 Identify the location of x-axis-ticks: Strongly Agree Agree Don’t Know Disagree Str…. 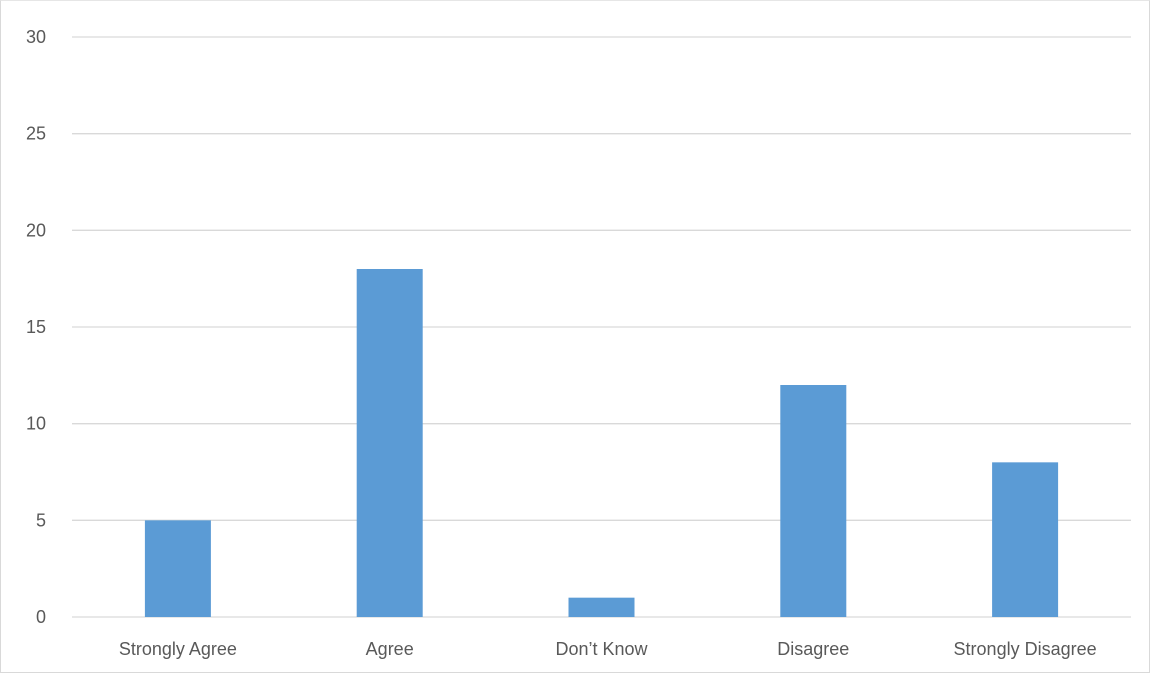
(608, 649).